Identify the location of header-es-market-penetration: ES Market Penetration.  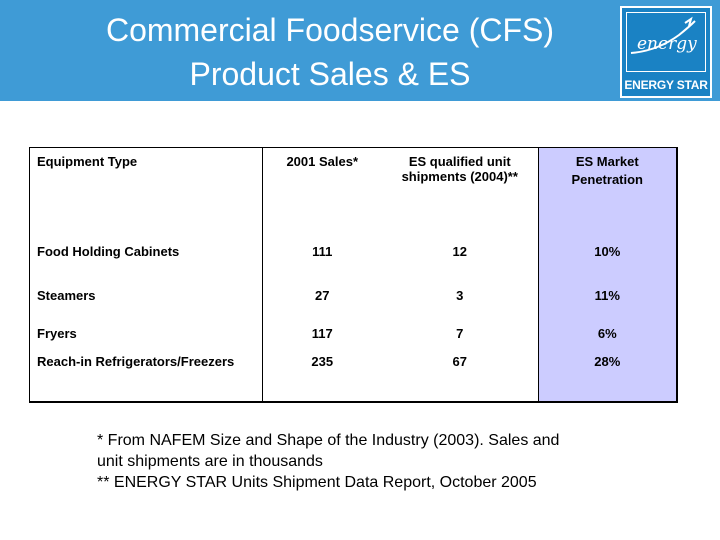
(606, 192).